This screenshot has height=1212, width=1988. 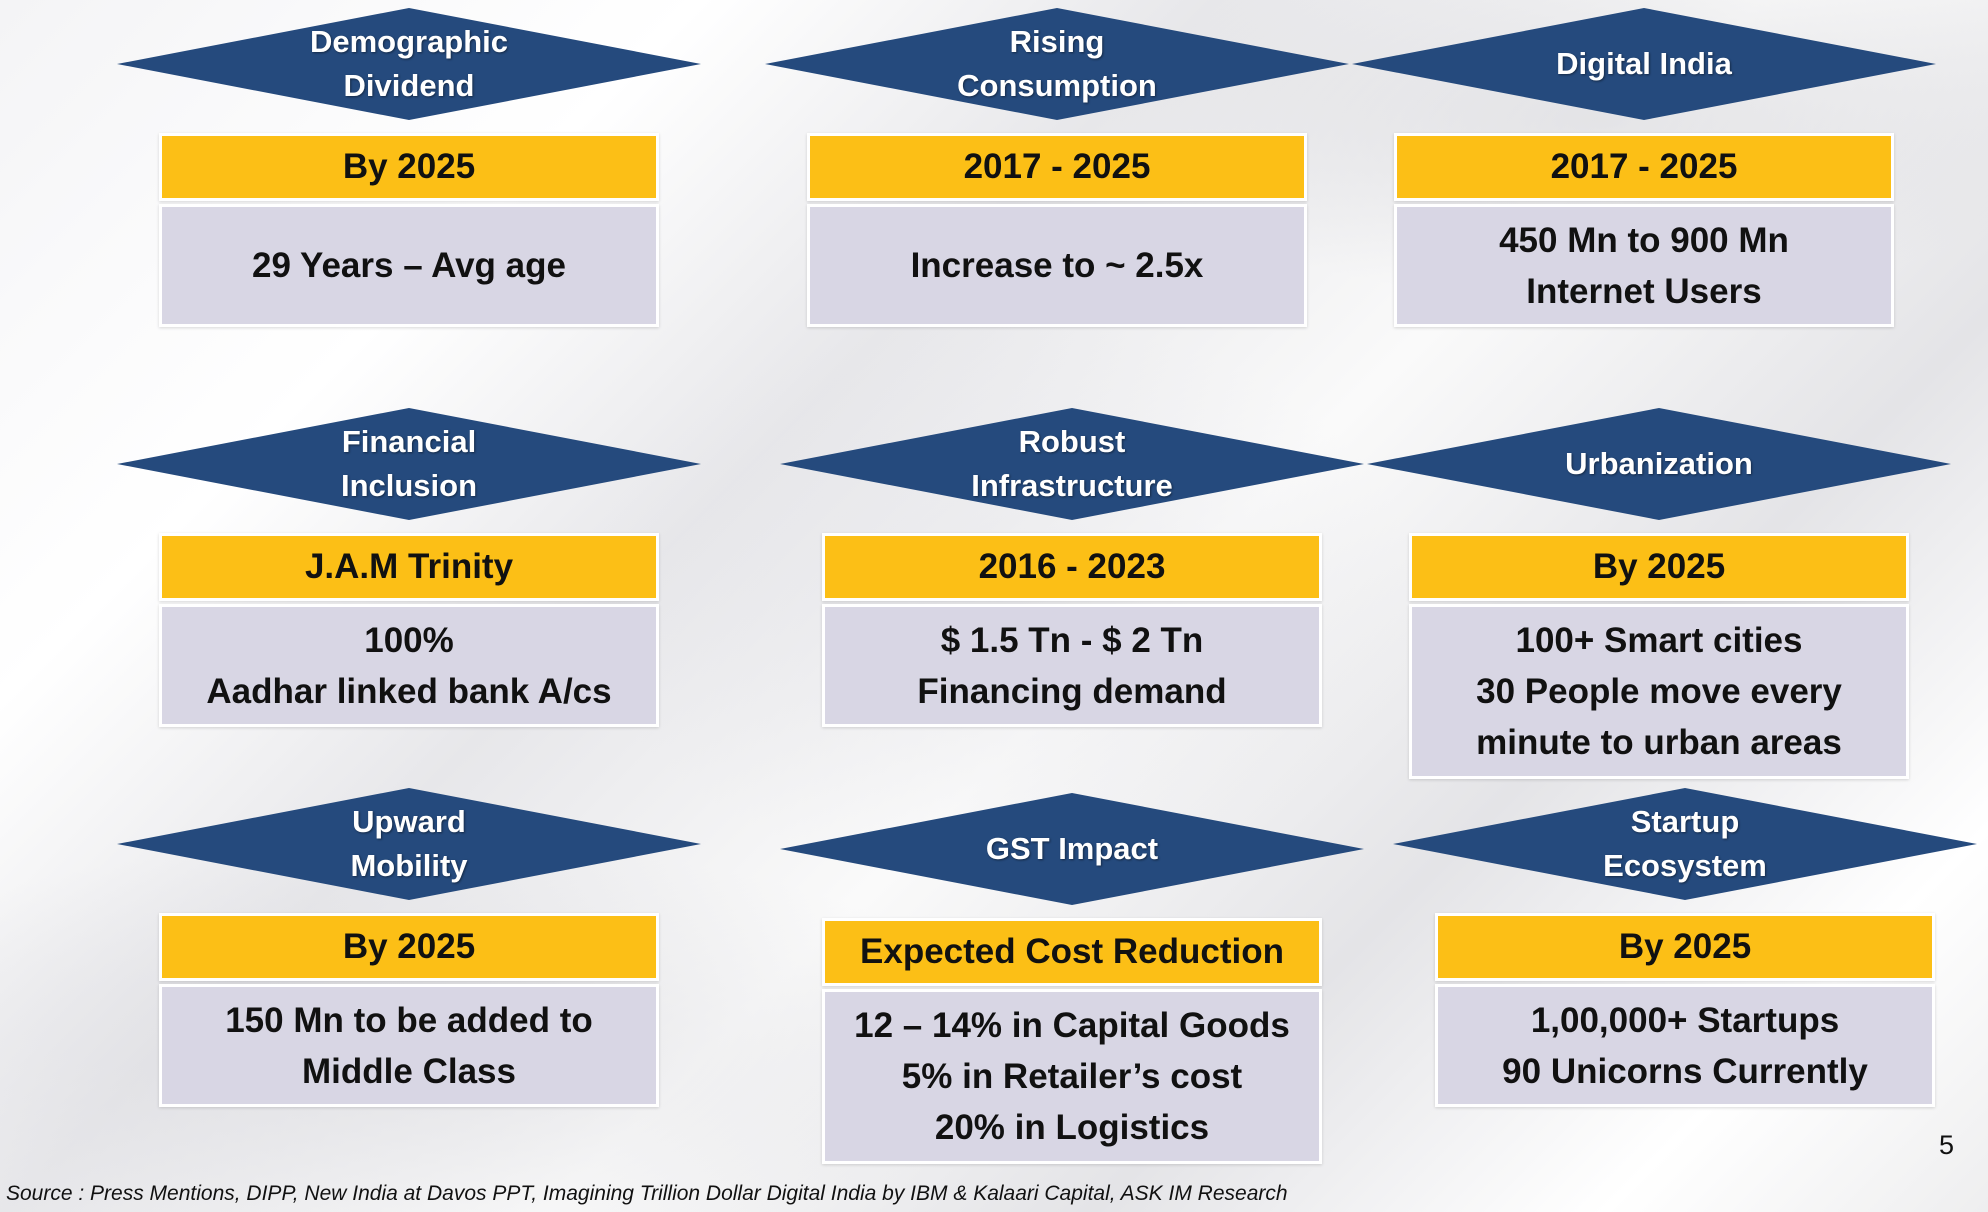 What do you see at coordinates (1644, 265) in the screenshot?
I see `card-detail: 450 Mn to 900 Mn Internet Users` at bounding box center [1644, 265].